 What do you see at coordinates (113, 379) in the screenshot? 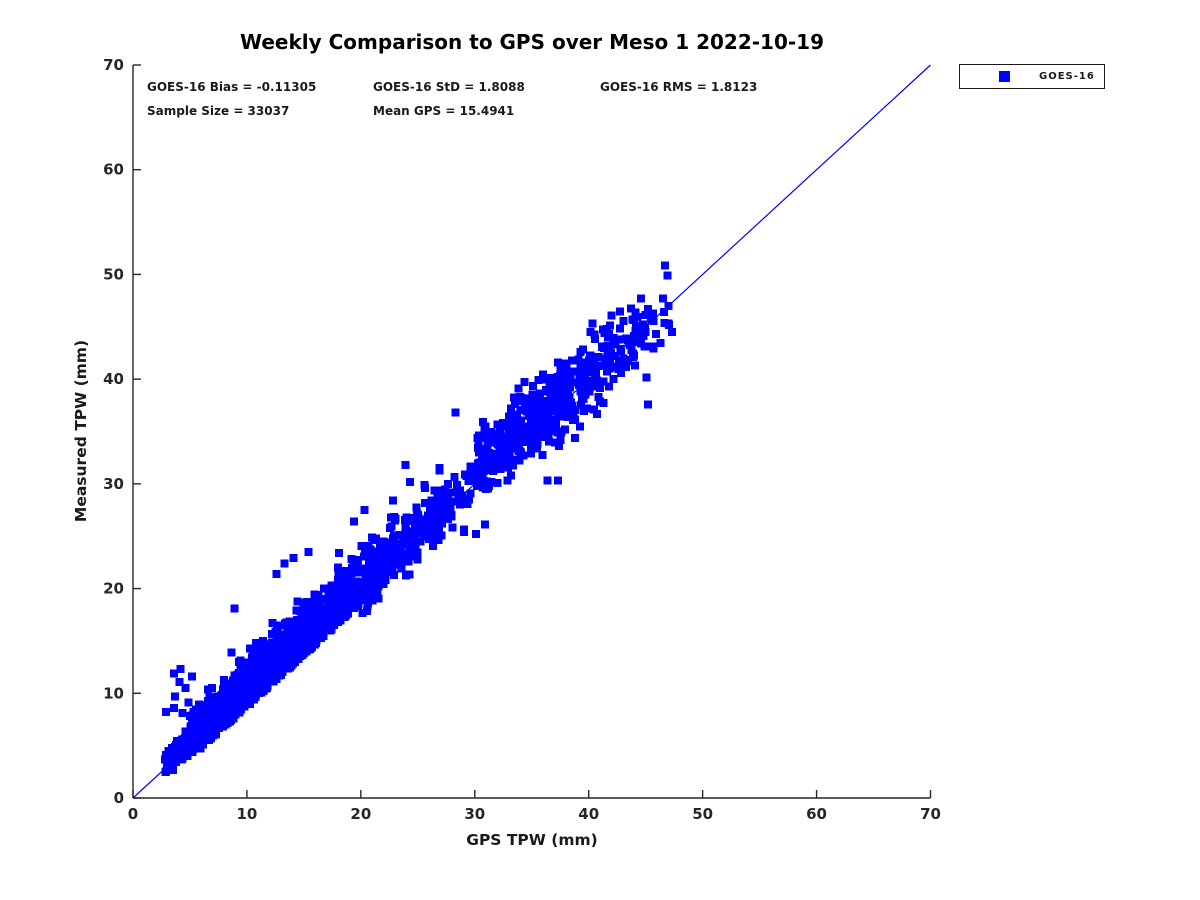
I see `y-tick-label: 40` at bounding box center [113, 379].